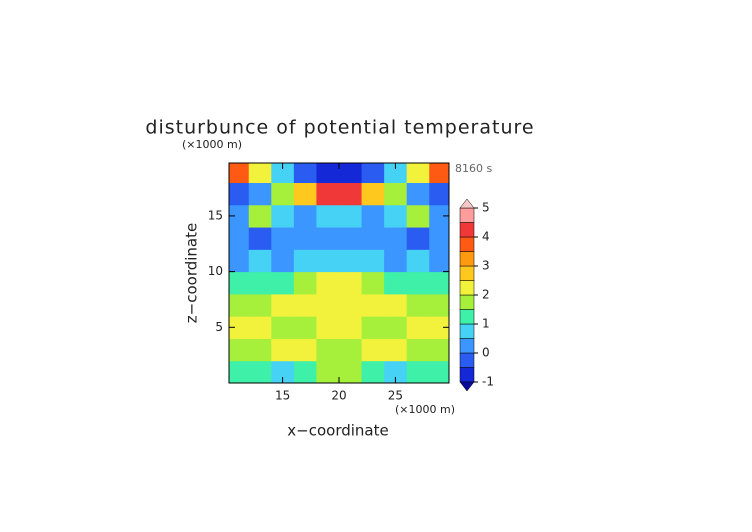 The image size is (752, 532). What do you see at coordinates (486, 208) in the screenshot?
I see `colorbar-tick-label: 5` at bounding box center [486, 208].